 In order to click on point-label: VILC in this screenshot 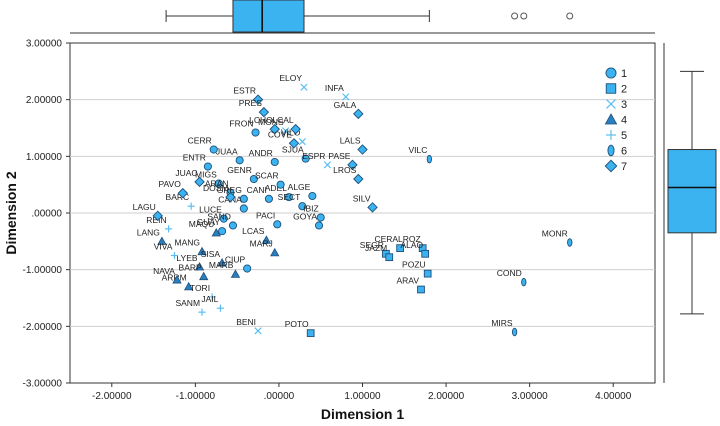, I will do `click(417, 150)`.